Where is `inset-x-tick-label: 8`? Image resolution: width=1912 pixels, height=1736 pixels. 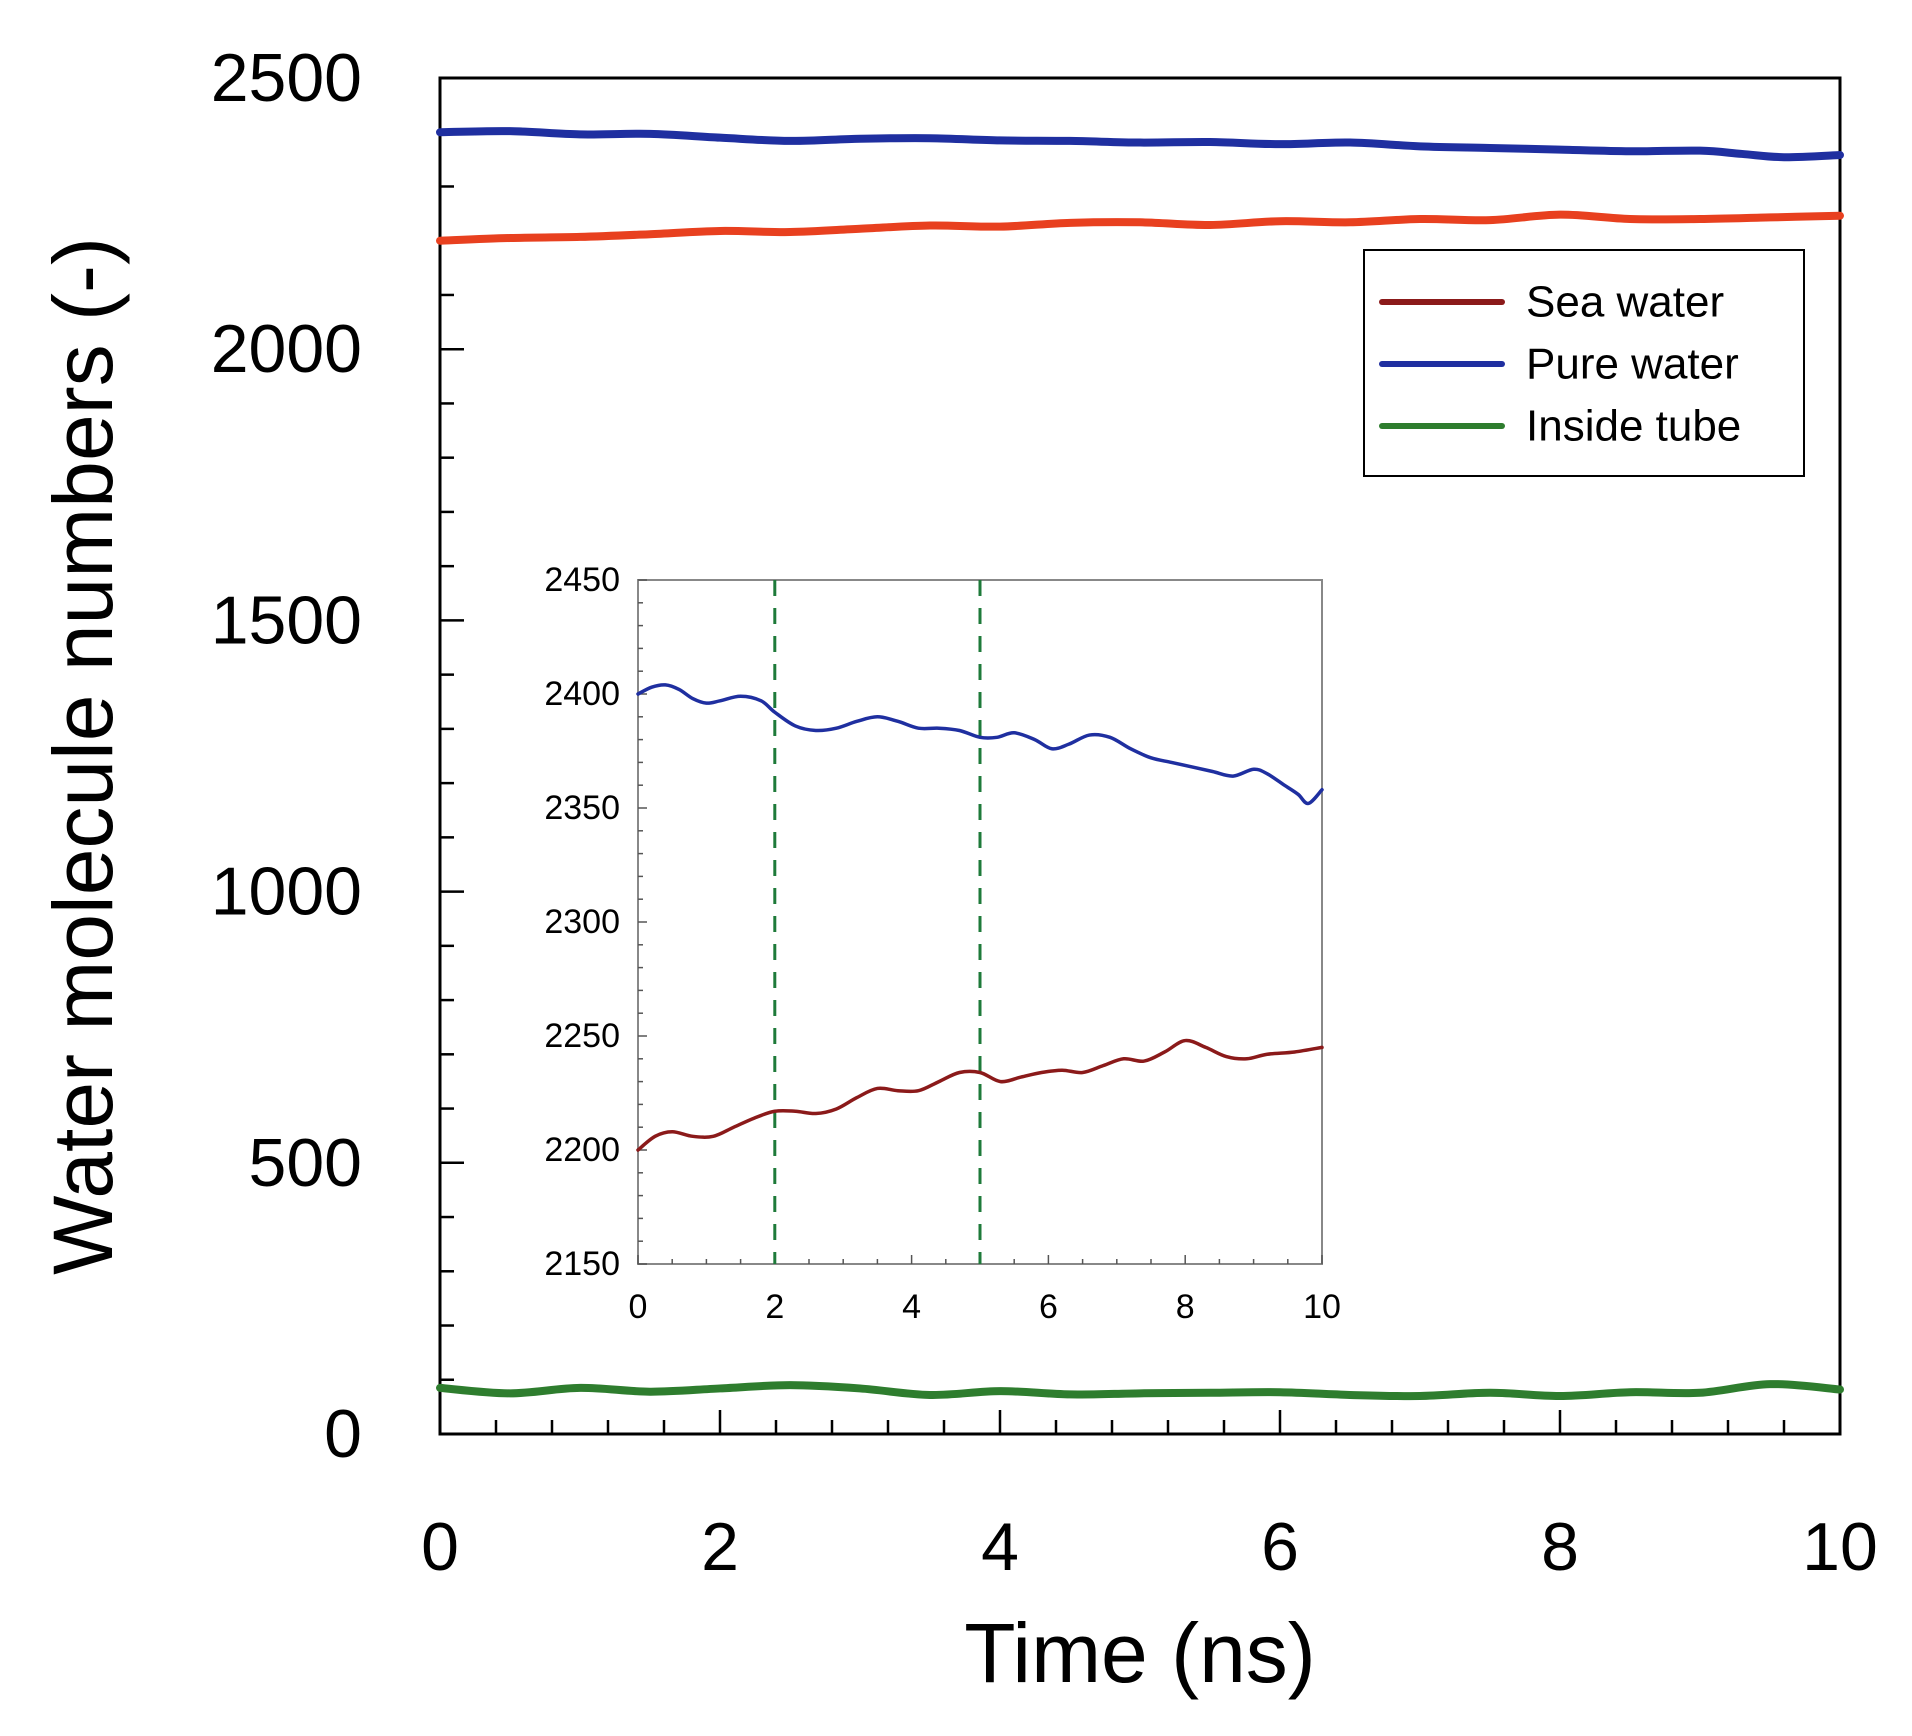
inset-x-tick-label: 8 is located at coordinates (1185, 1307).